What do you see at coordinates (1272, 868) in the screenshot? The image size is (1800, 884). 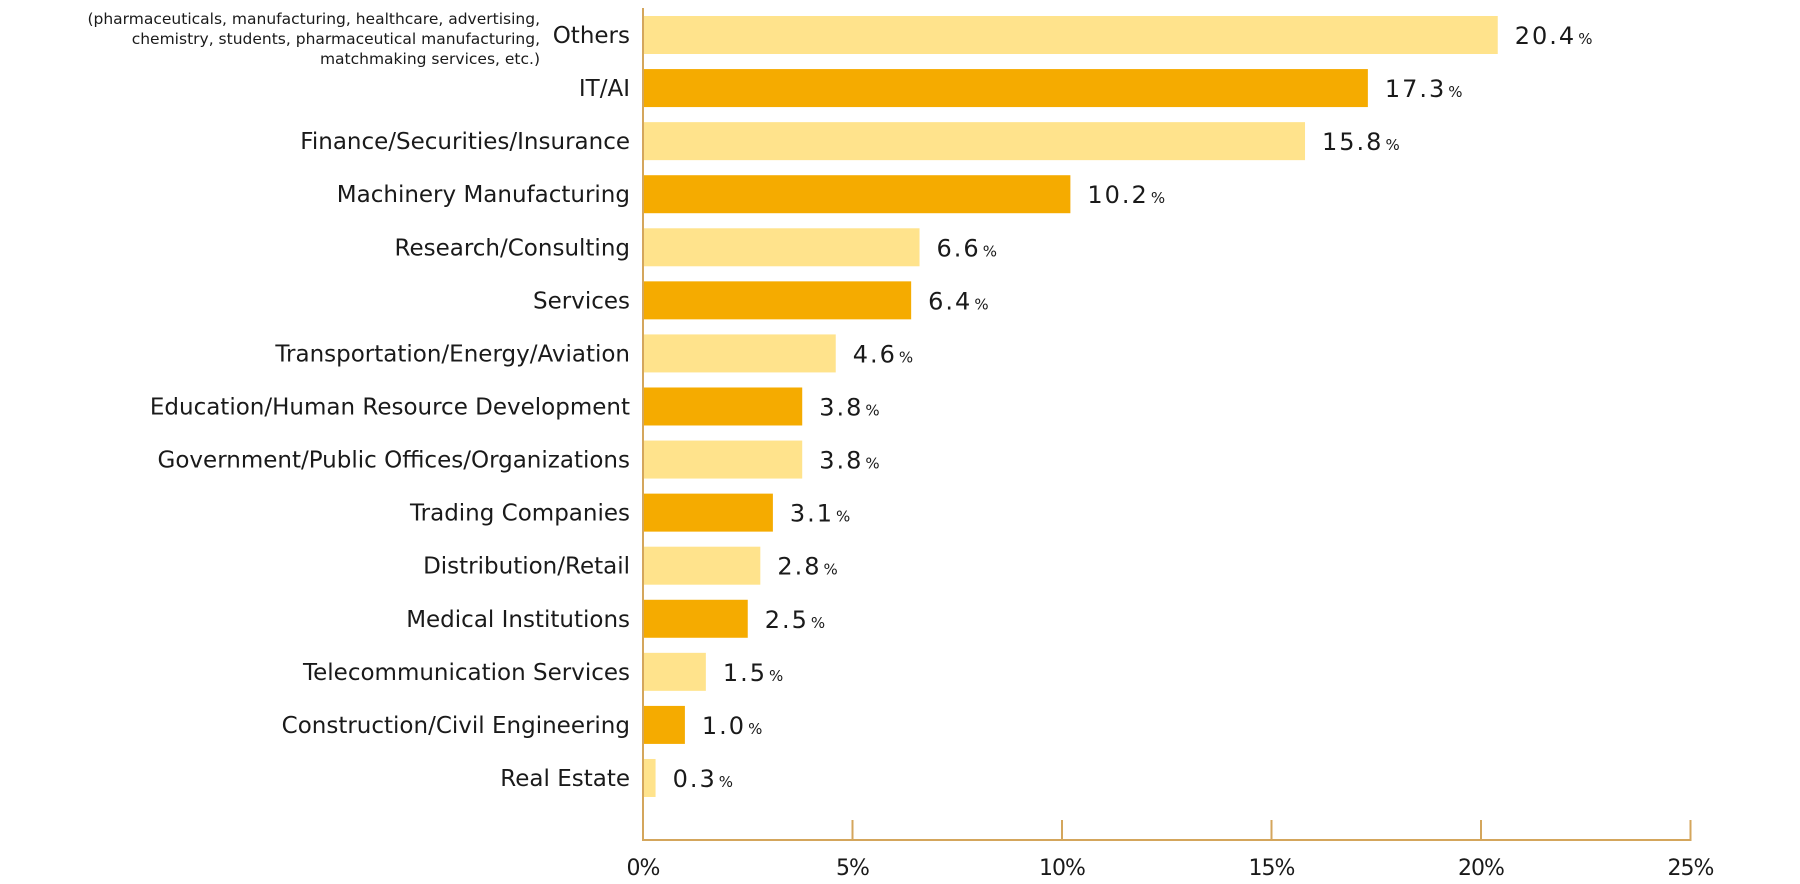 I see `x-tick-label: 15%` at bounding box center [1272, 868].